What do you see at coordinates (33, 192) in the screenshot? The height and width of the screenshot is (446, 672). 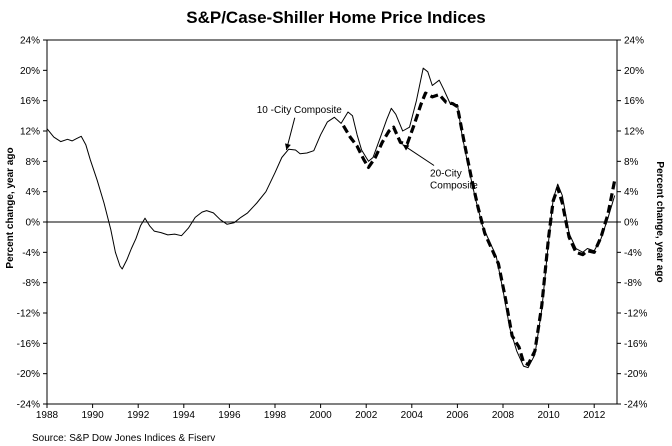 I see `y-tick-label-left: 4%` at bounding box center [33, 192].